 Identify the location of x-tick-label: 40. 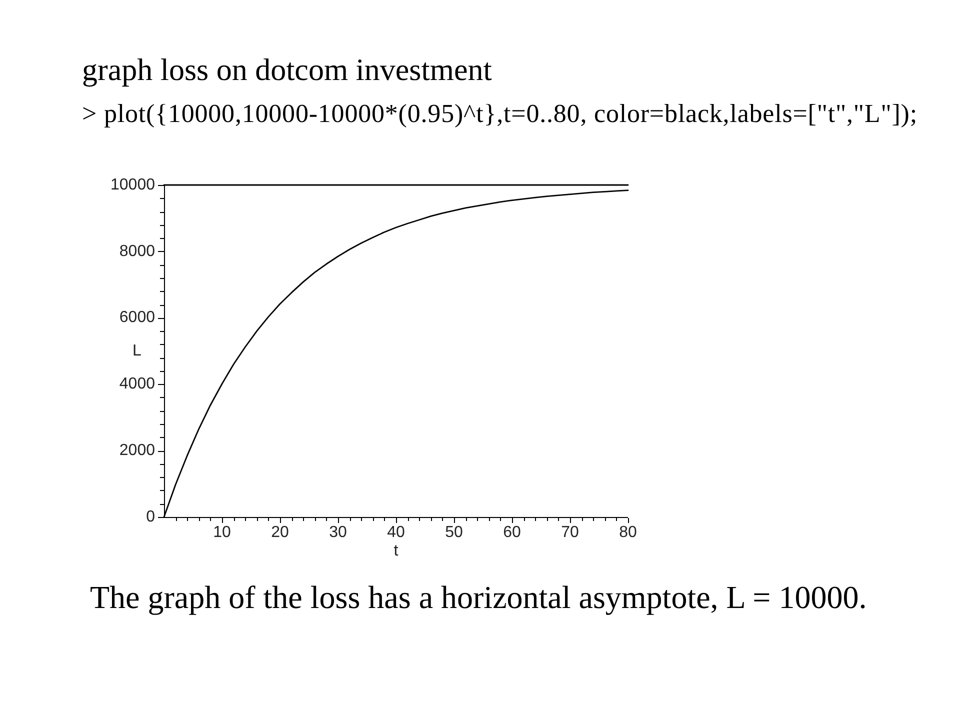
(396, 533).